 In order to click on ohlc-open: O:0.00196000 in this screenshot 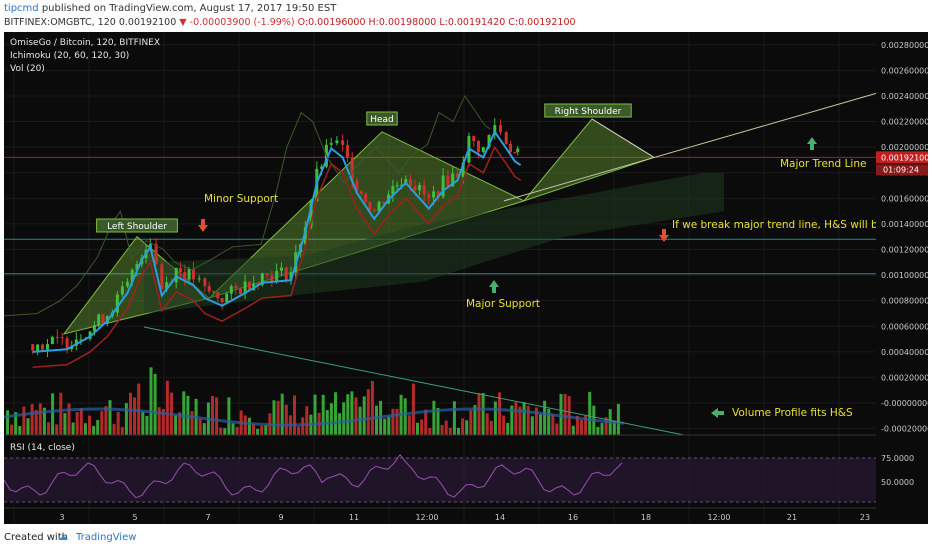, I will do `click(331, 22)`.